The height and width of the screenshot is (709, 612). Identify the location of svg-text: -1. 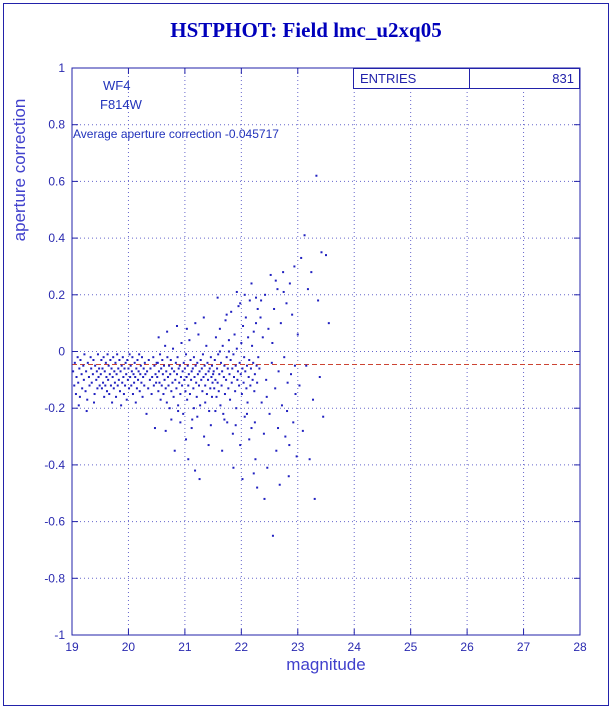
(59, 635).